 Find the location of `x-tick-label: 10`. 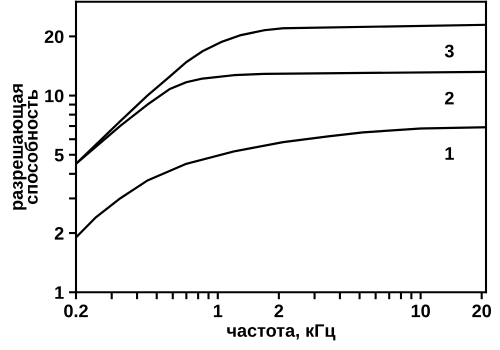

x-tick-label: 10 is located at coordinates (421, 311).